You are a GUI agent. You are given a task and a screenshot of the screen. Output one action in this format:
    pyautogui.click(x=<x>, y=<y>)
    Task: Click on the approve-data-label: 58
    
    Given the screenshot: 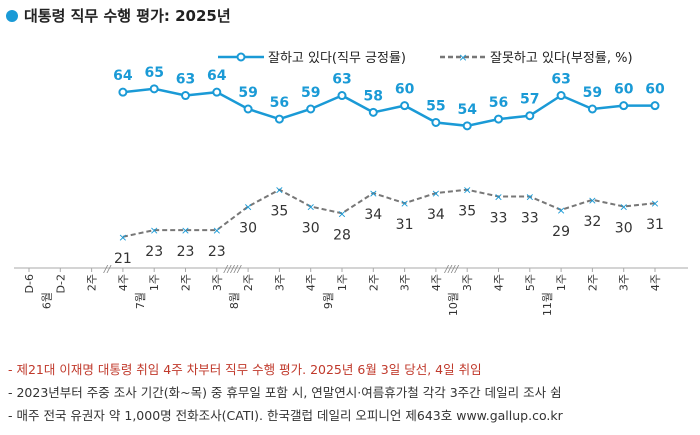 What is the action you would take?
    pyautogui.click(x=373, y=96)
    